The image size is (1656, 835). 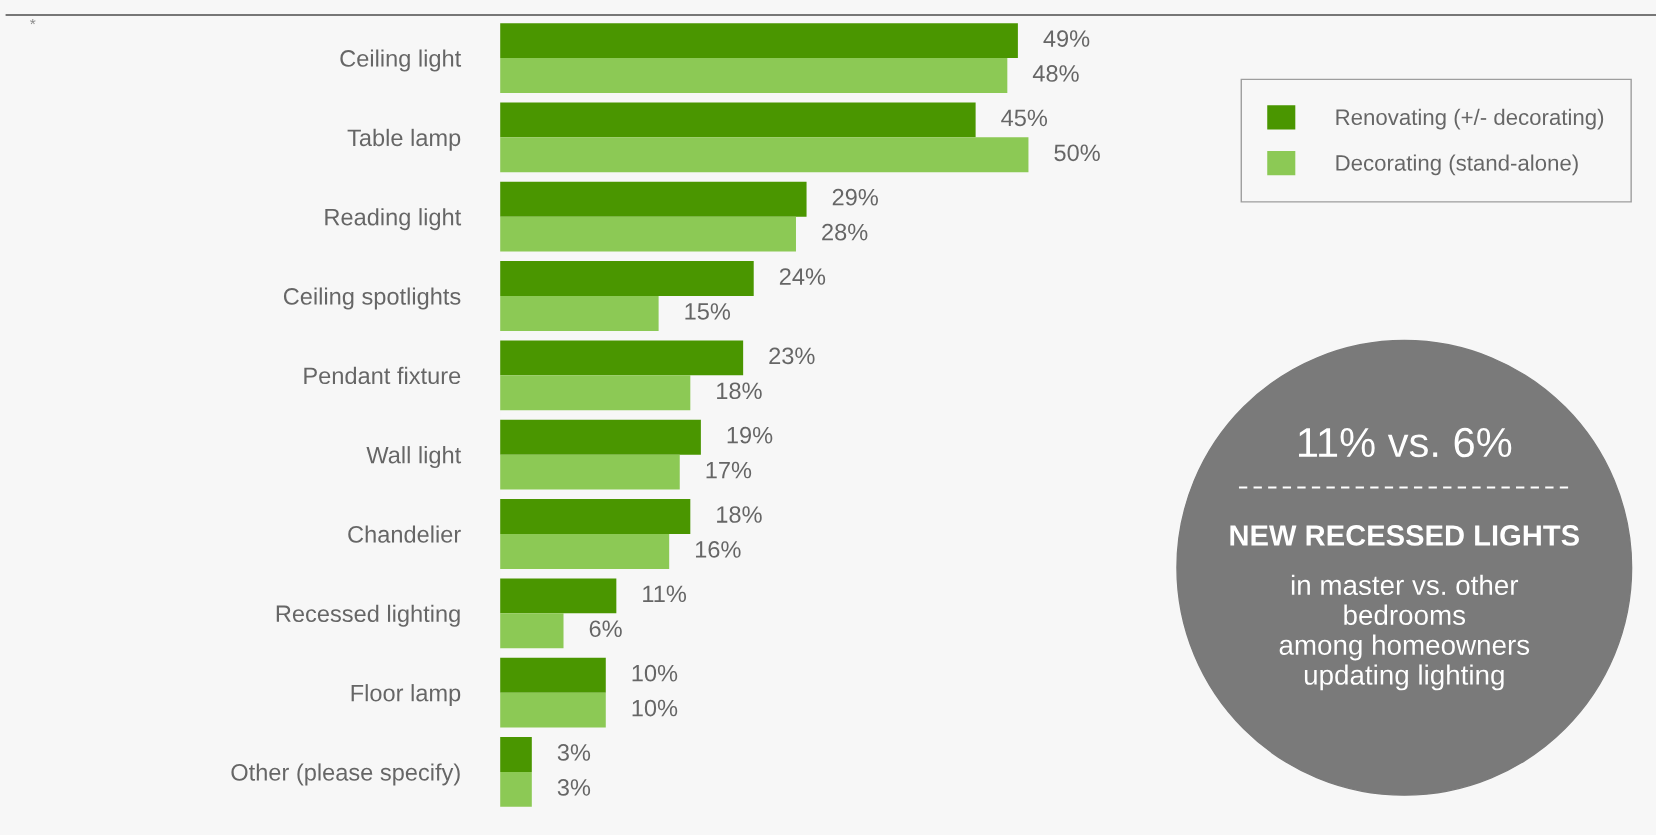 What do you see at coordinates (393, 219) in the screenshot?
I see `y-tick-label: Reading light` at bounding box center [393, 219].